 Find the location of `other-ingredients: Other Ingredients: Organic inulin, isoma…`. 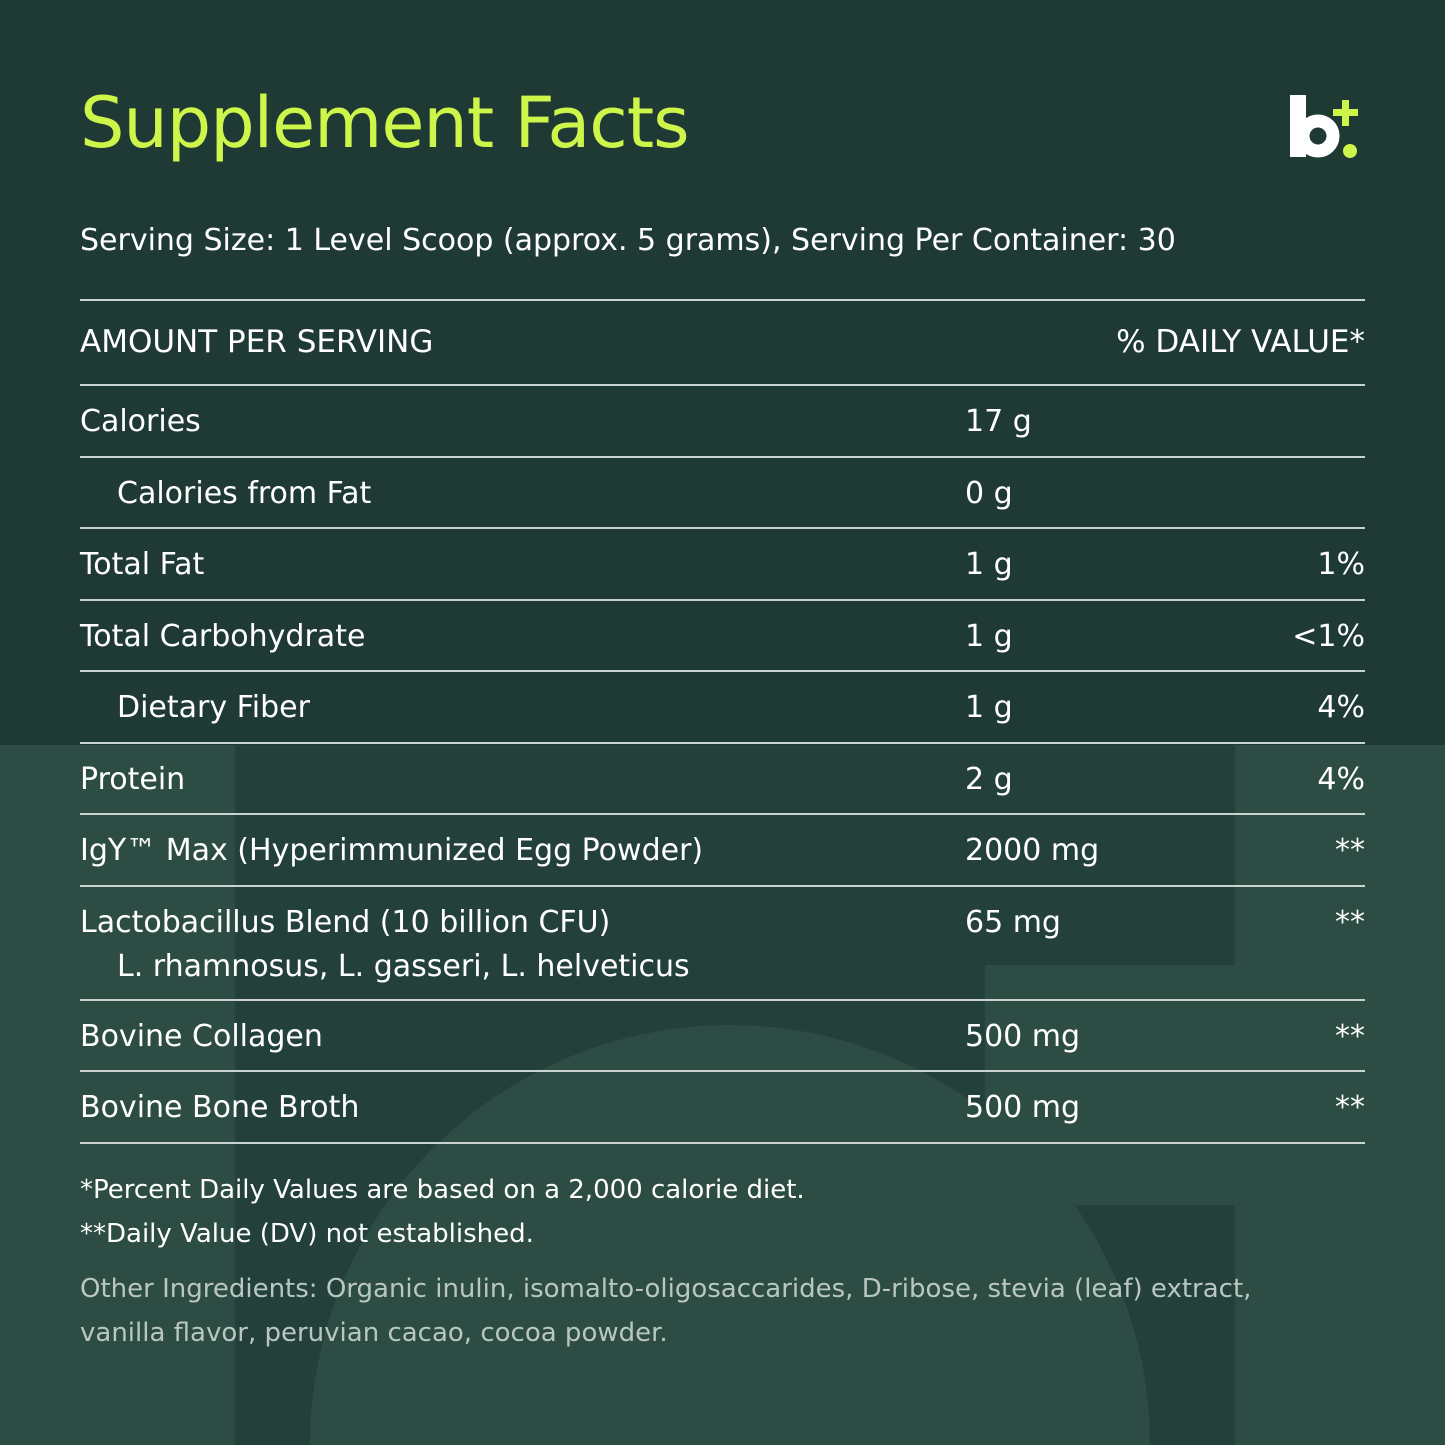

other-ingredients: Other Ingredients: Organic inulin, isoma… is located at coordinates (666, 1310).